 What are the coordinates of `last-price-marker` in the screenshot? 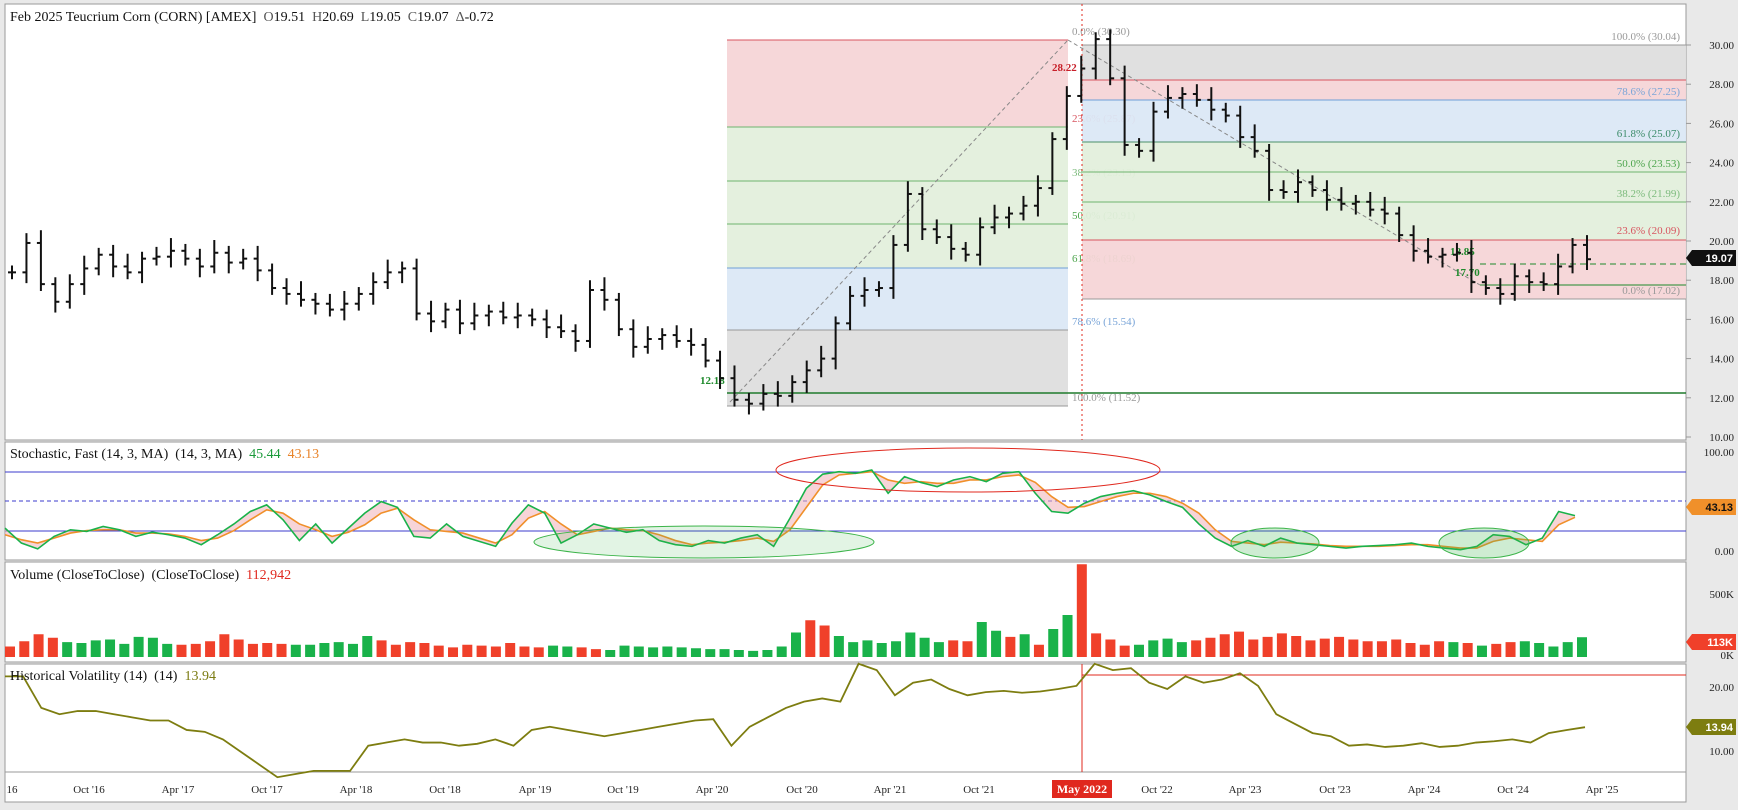 It's located at (1711, 258).